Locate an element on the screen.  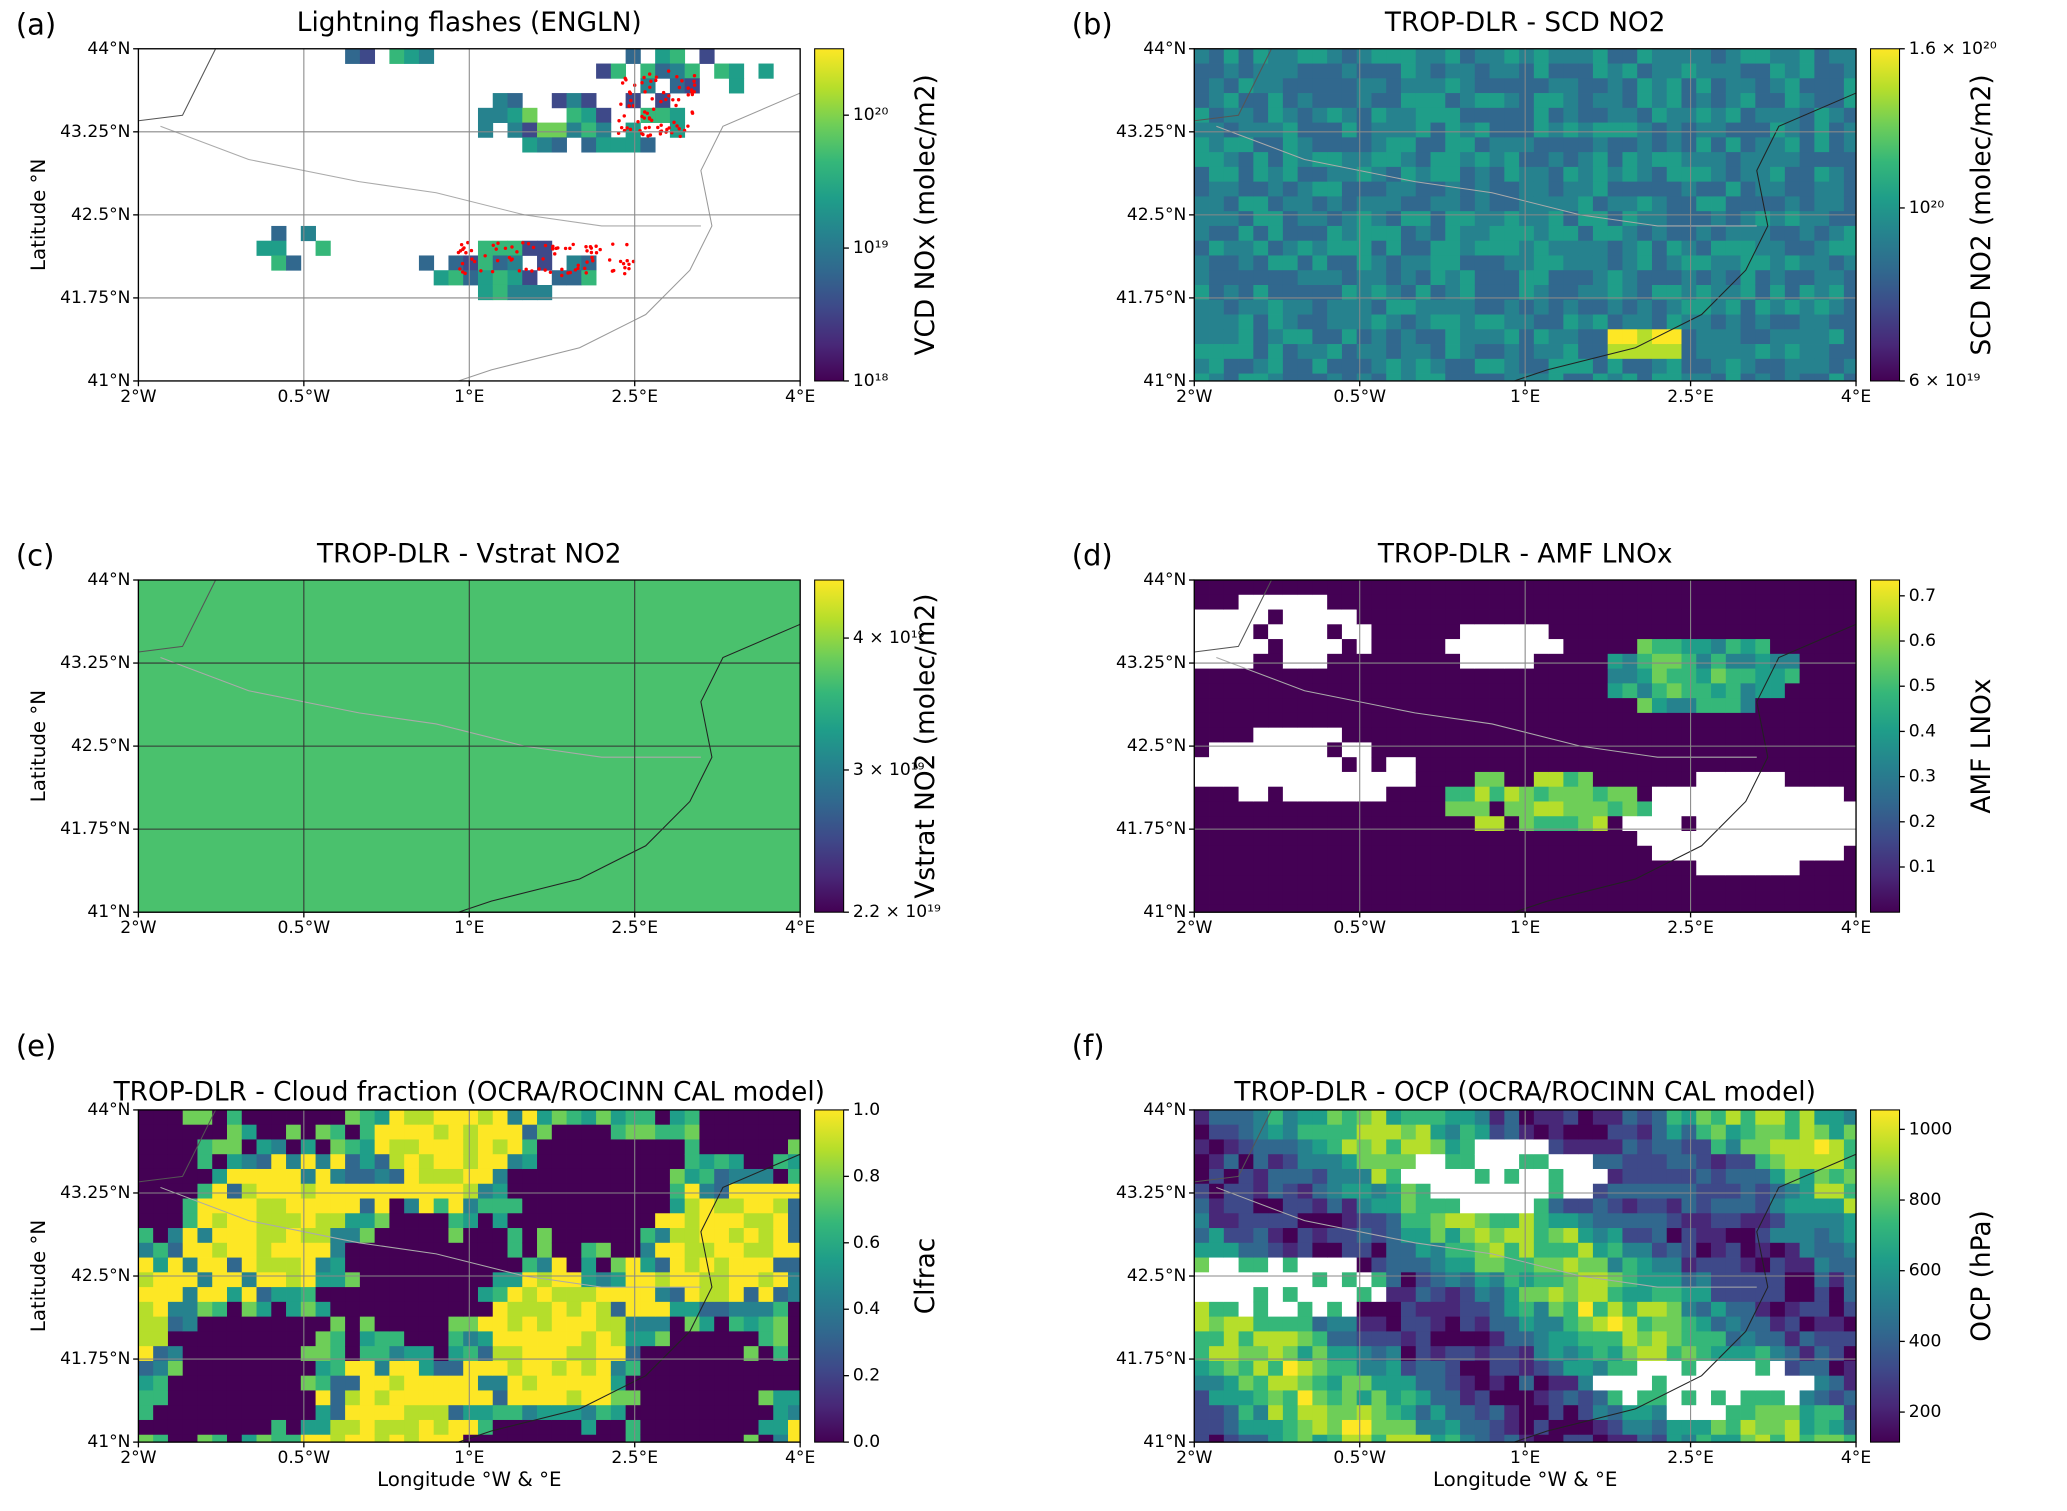
panel-label: (d) is located at coordinates (1092, 556).